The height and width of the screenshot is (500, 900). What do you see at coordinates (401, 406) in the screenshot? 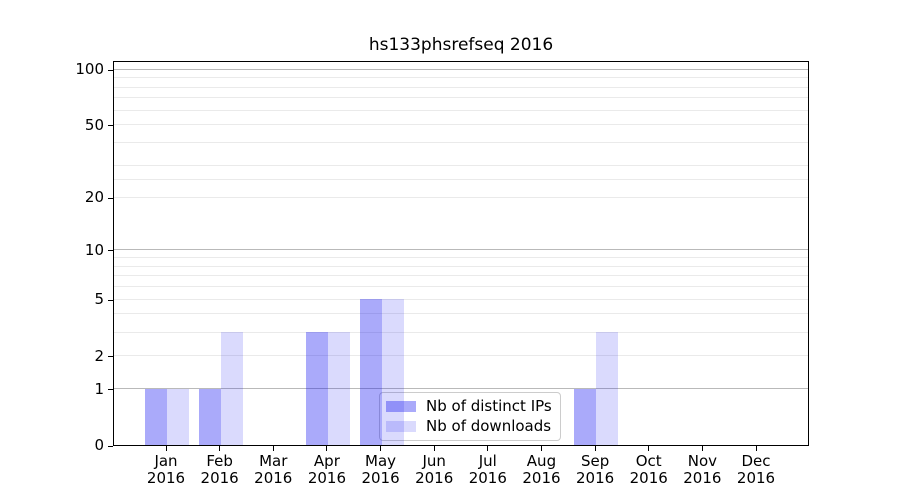
I see `legend-swatch-distinct-ips` at bounding box center [401, 406].